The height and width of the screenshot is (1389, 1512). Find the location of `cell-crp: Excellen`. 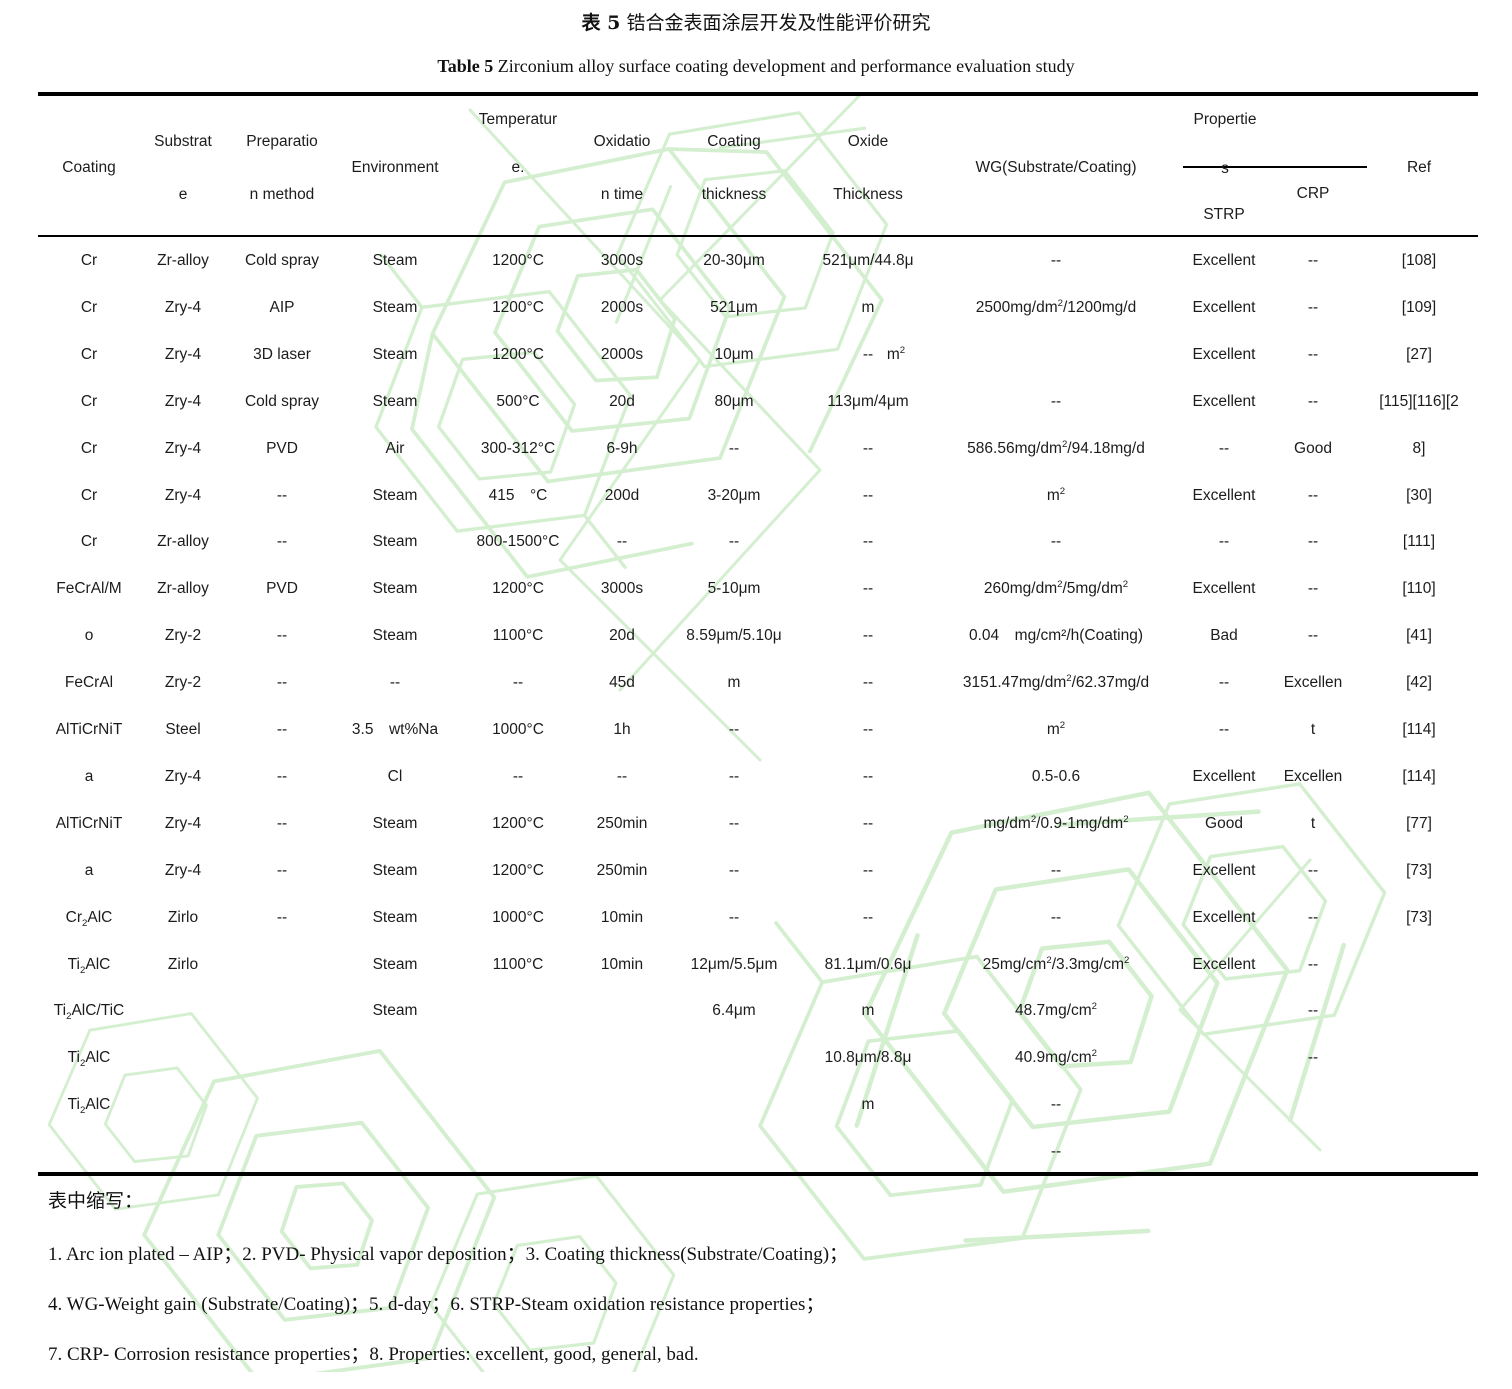

cell-crp: Excellen is located at coordinates (1313, 776).